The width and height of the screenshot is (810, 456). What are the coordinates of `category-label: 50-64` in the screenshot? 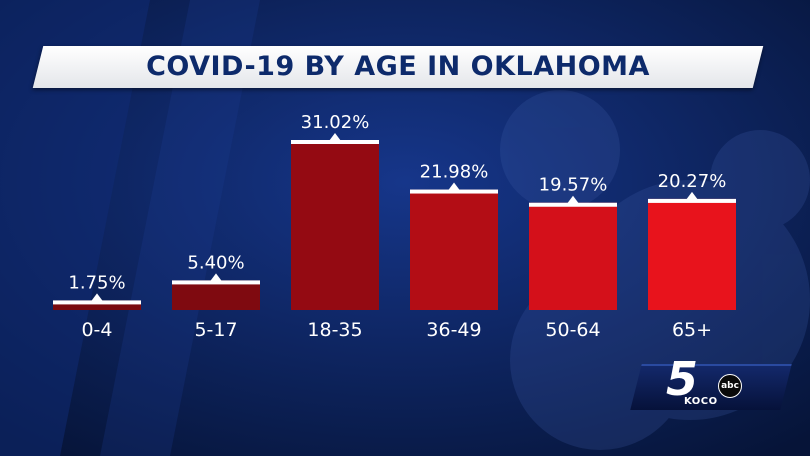 It's located at (572, 330).